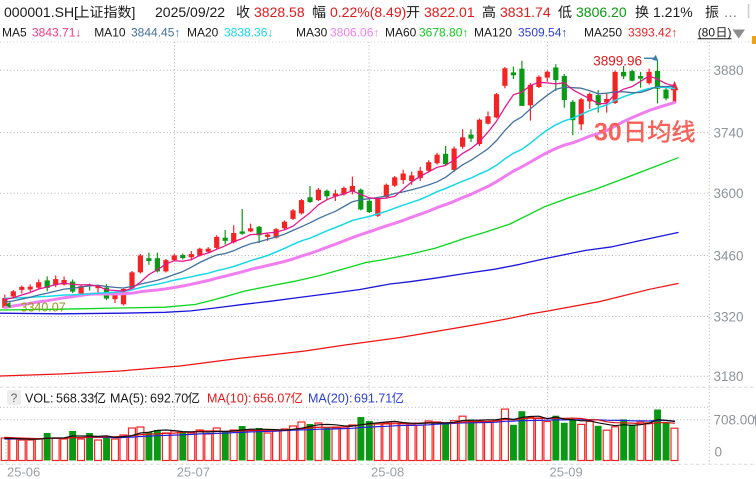 The image size is (756, 479). Describe the element at coordinates (617, 61) in the screenshot. I see `svg-text: 3899.96` at that location.